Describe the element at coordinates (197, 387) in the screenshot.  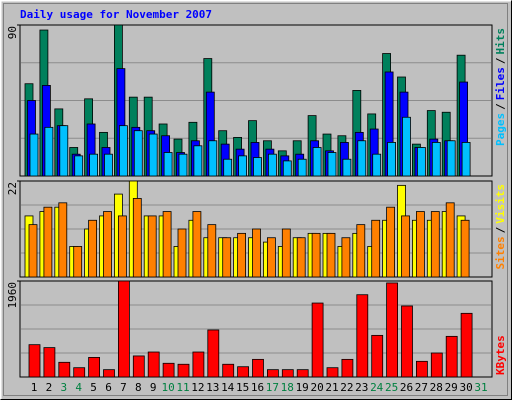
I see `x-tick-label: 12` at that location.